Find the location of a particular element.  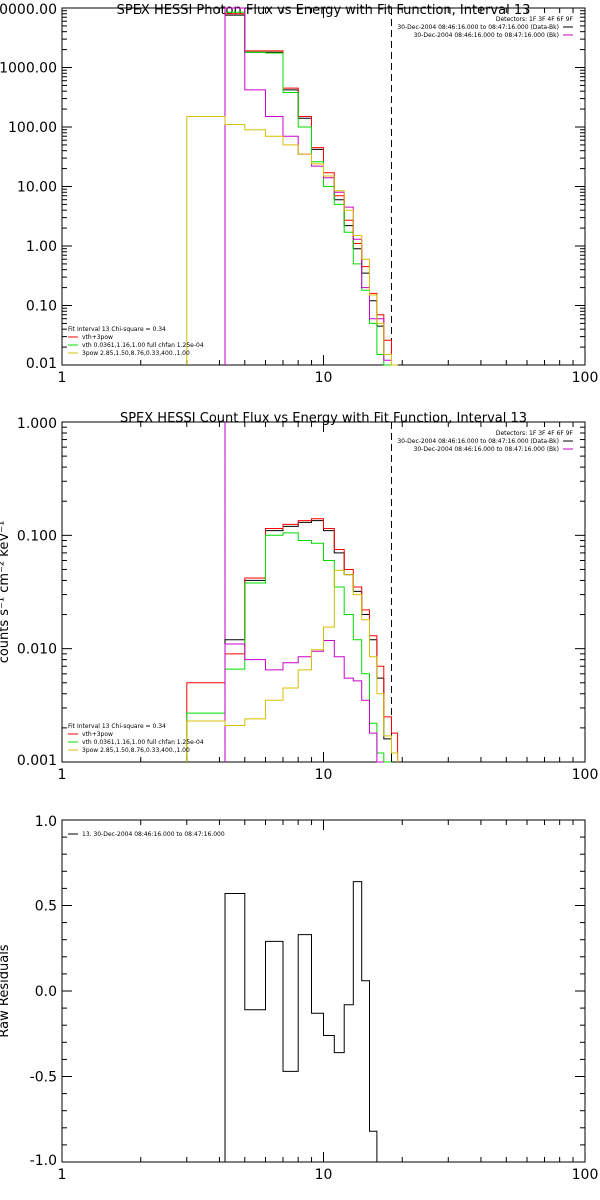

y-tick-label: 0.0 is located at coordinates (46, 992).